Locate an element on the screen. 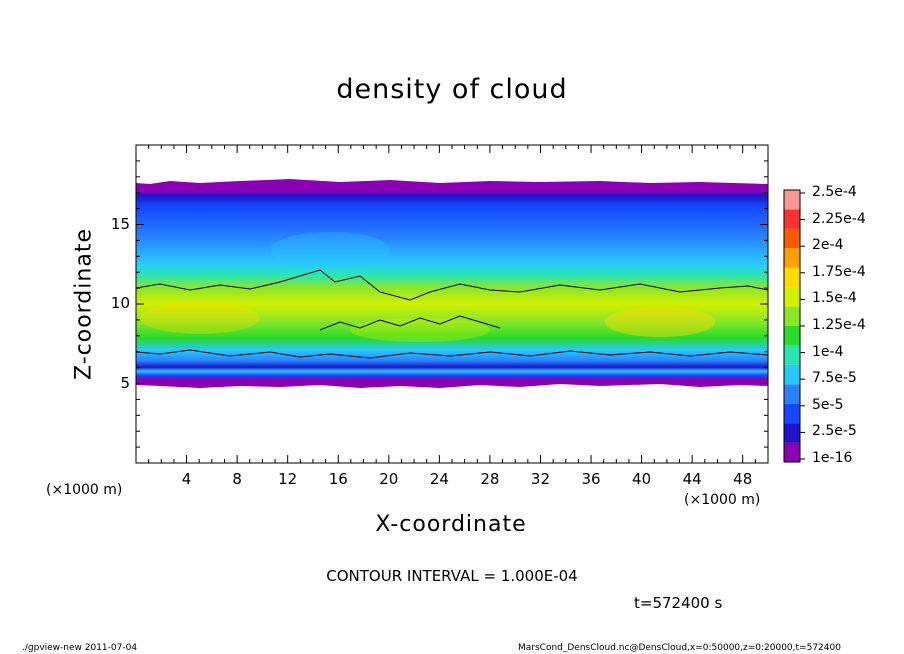  x-tick-label: 12 is located at coordinates (288, 479).